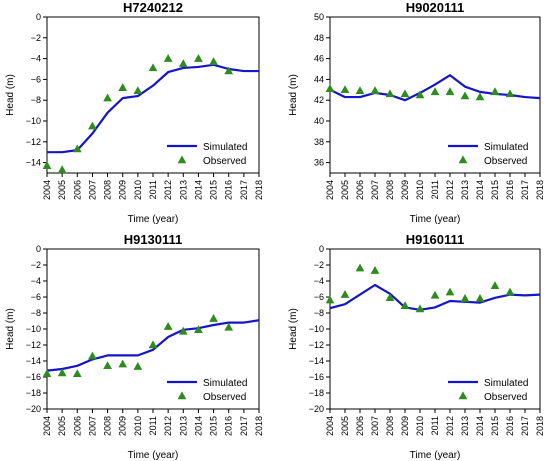 The height and width of the screenshot is (461, 550). What do you see at coordinates (293, 95) in the screenshot?
I see `y-axis-label: Head (m)` at bounding box center [293, 95].